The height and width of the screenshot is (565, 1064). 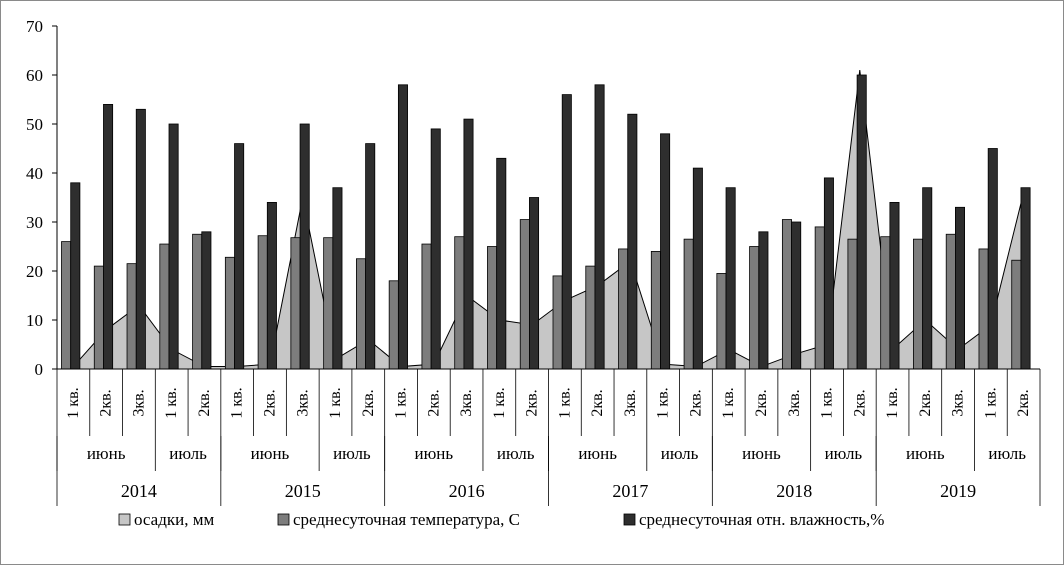 I want to click on year-label: 2016, so click(x=467, y=491).